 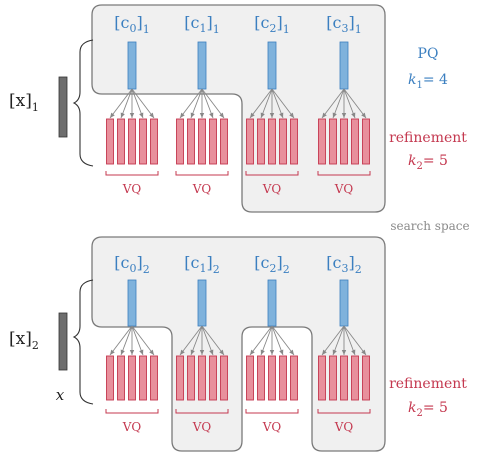 I want to click on codeword-label: [c2]1, so click(x=271, y=24).